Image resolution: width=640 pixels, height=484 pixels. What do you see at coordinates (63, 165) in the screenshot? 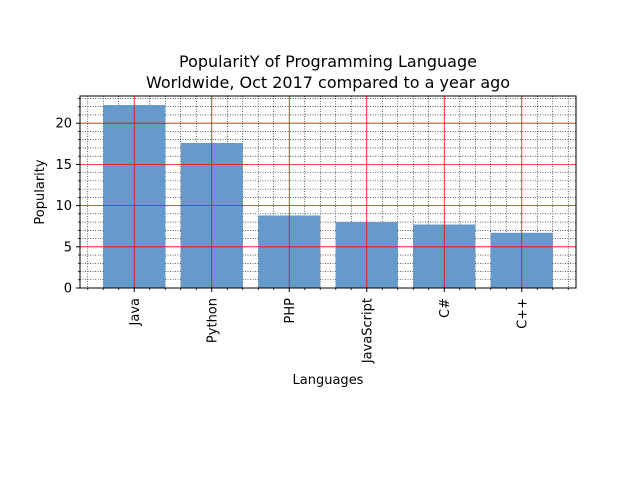
I see `y-tick-label: 15` at bounding box center [63, 165].